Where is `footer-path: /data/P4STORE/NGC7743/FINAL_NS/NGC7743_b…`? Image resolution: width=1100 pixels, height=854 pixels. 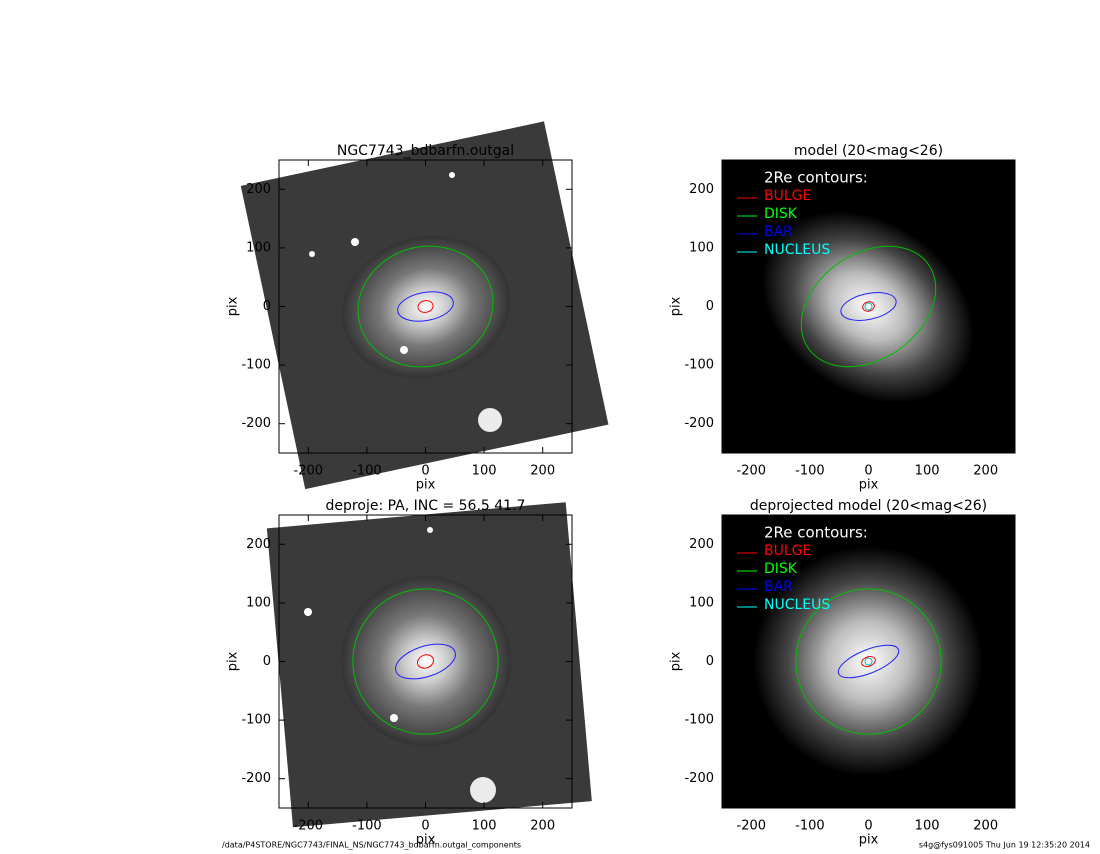
footer-path: /data/P4STORE/NGC7743/FINAL_NS/NGC7743_b… is located at coordinates (371, 845).